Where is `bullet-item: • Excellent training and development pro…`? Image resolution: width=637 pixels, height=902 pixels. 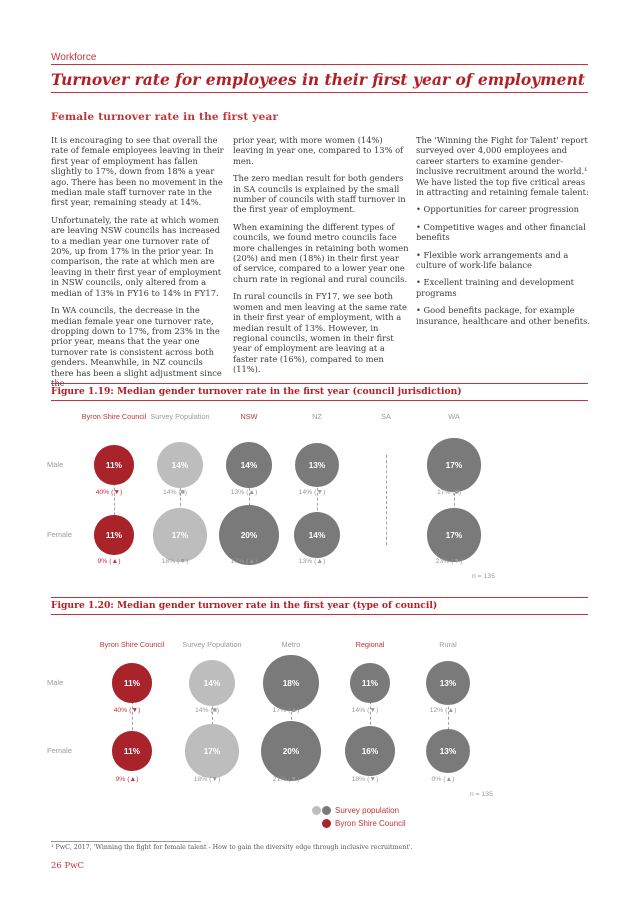 bullet-item: • Excellent training and development pro… is located at coordinates (495, 287).